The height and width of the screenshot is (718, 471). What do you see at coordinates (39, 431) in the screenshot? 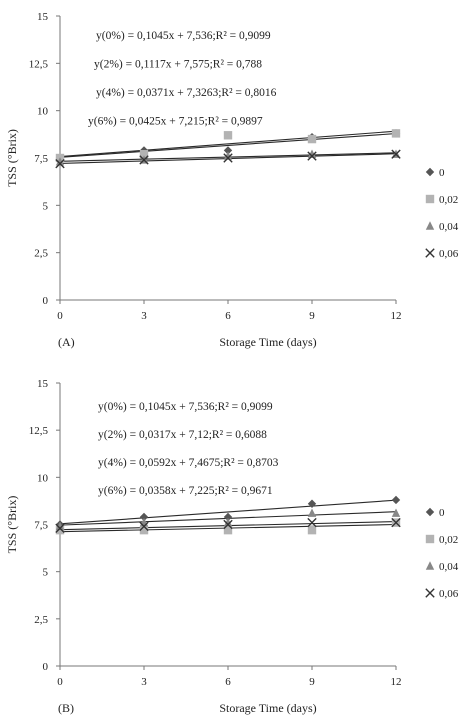
I see `y-tick-label: 12,5` at bounding box center [39, 431].